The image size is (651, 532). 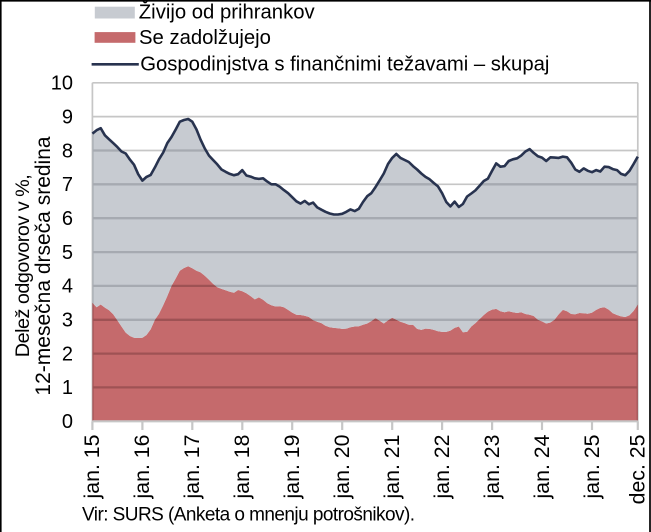 I want to click on svg-text: 0, so click(x=67, y=422).